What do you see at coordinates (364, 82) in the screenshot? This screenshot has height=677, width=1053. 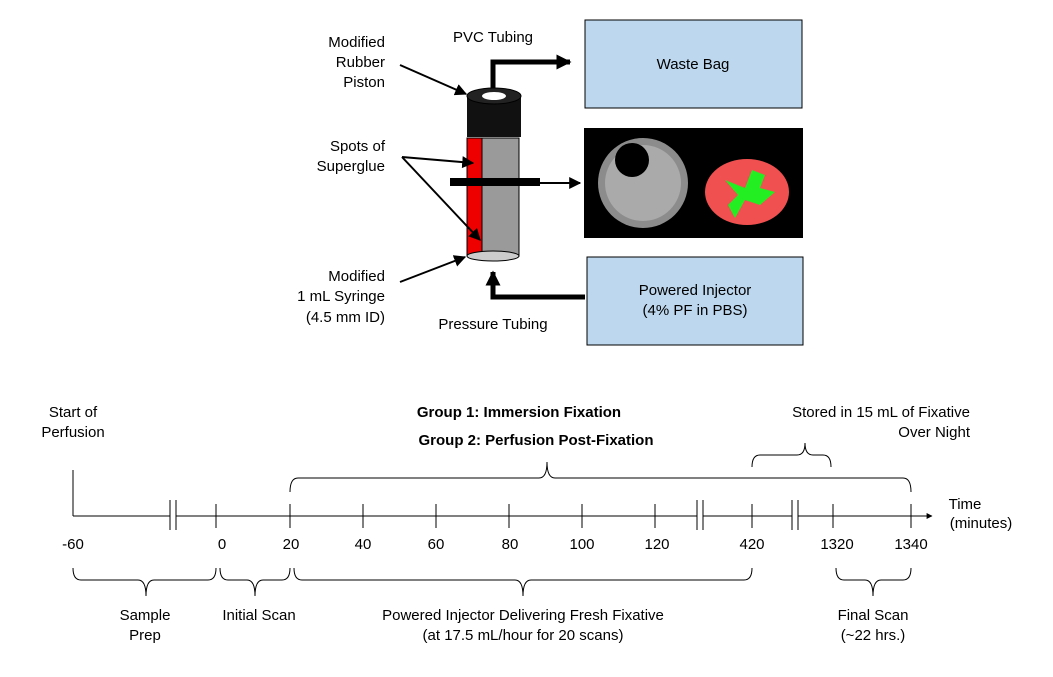 I see `label: Piston` at bounding box center [364, 82].